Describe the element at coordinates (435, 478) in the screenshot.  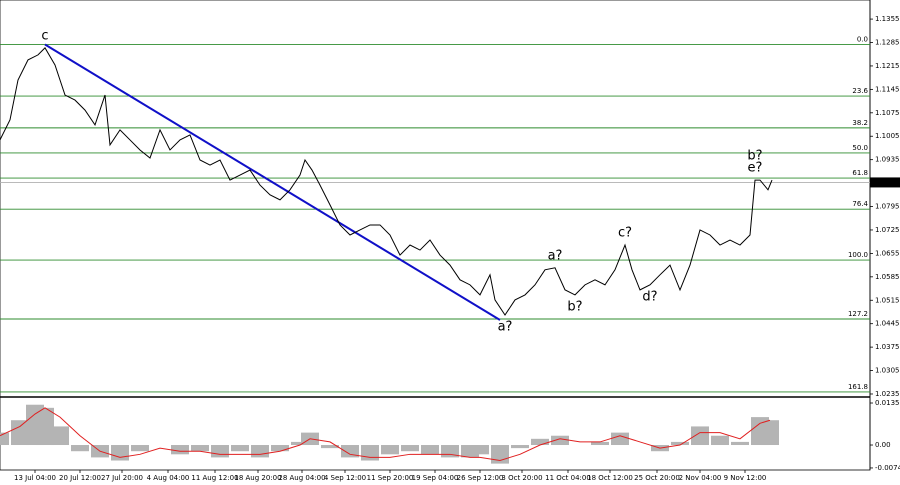
I see `x-tick-label: 19 Sep 04:00` at that location.